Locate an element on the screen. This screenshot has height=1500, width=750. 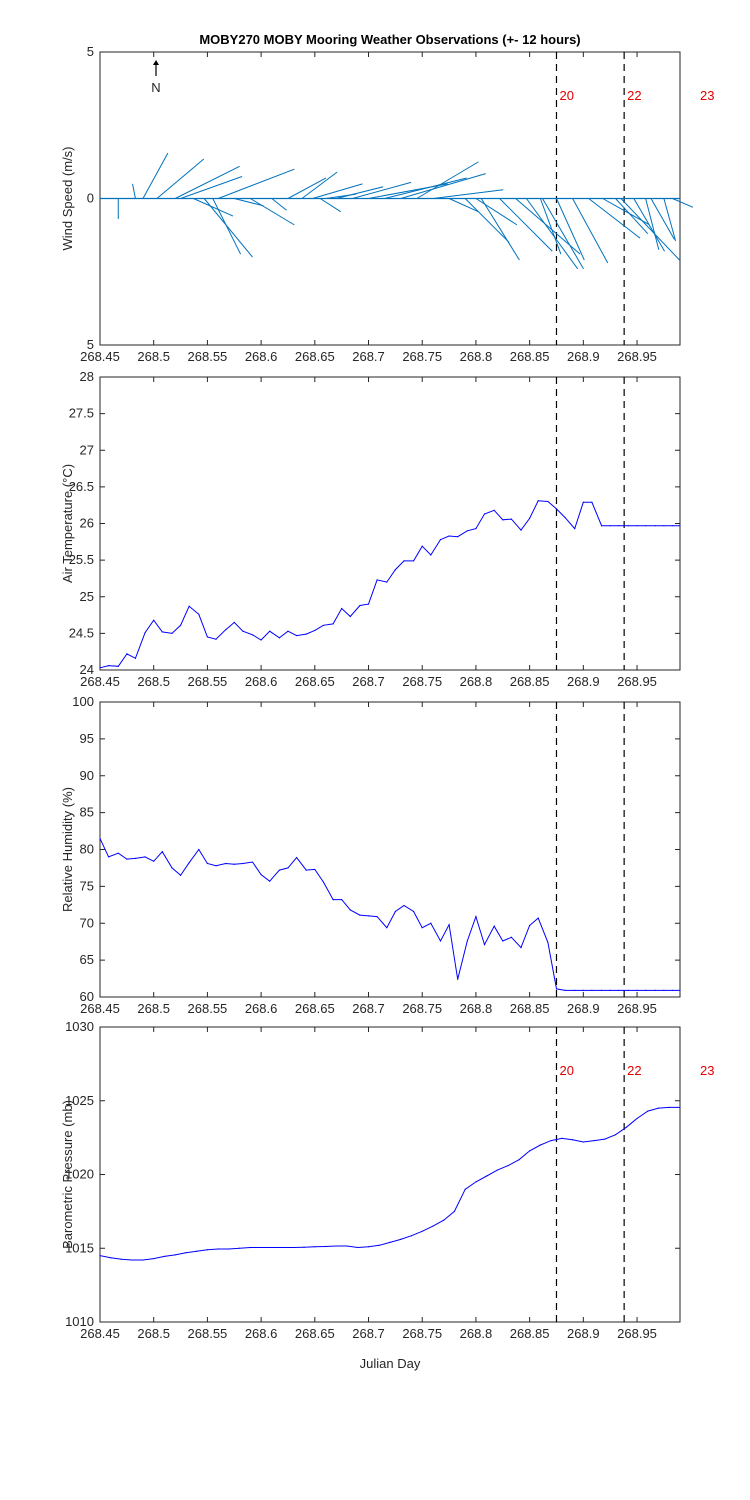
series-line is located at coordinates (389, 584).